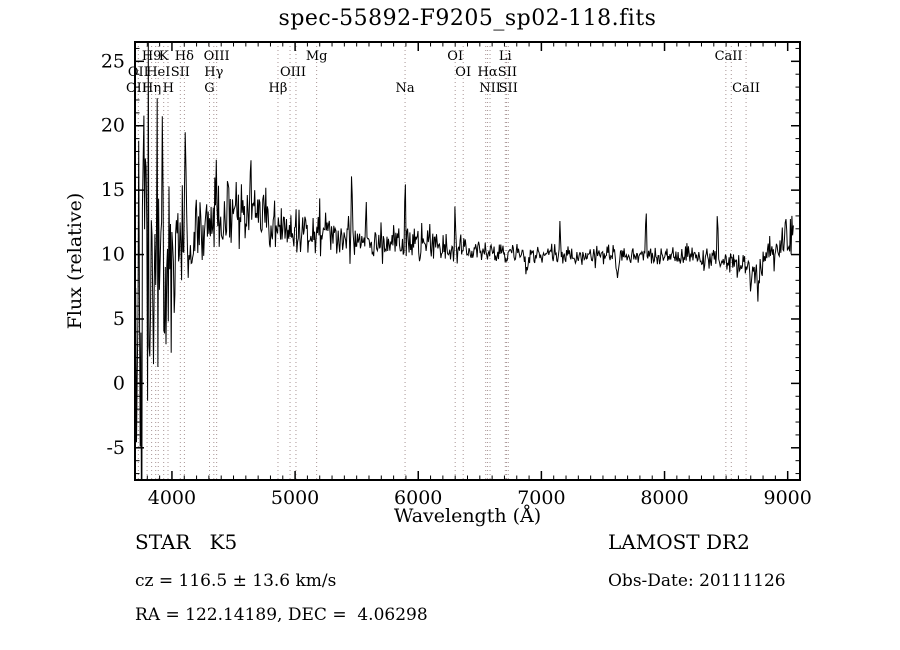  I want to click on cz-value: cz = 116.5 ± 13.6 km/s, so click(236, 581).